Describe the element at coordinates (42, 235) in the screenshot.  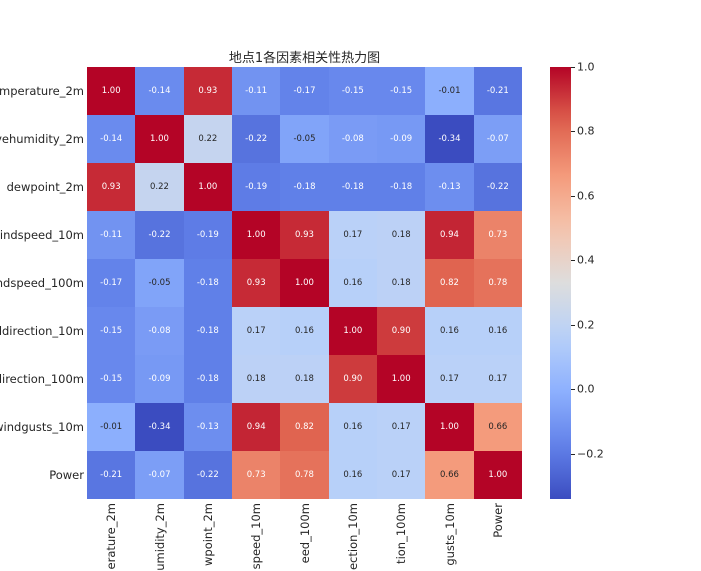
I see `y-tick-label: windspeed_10m` at that location.